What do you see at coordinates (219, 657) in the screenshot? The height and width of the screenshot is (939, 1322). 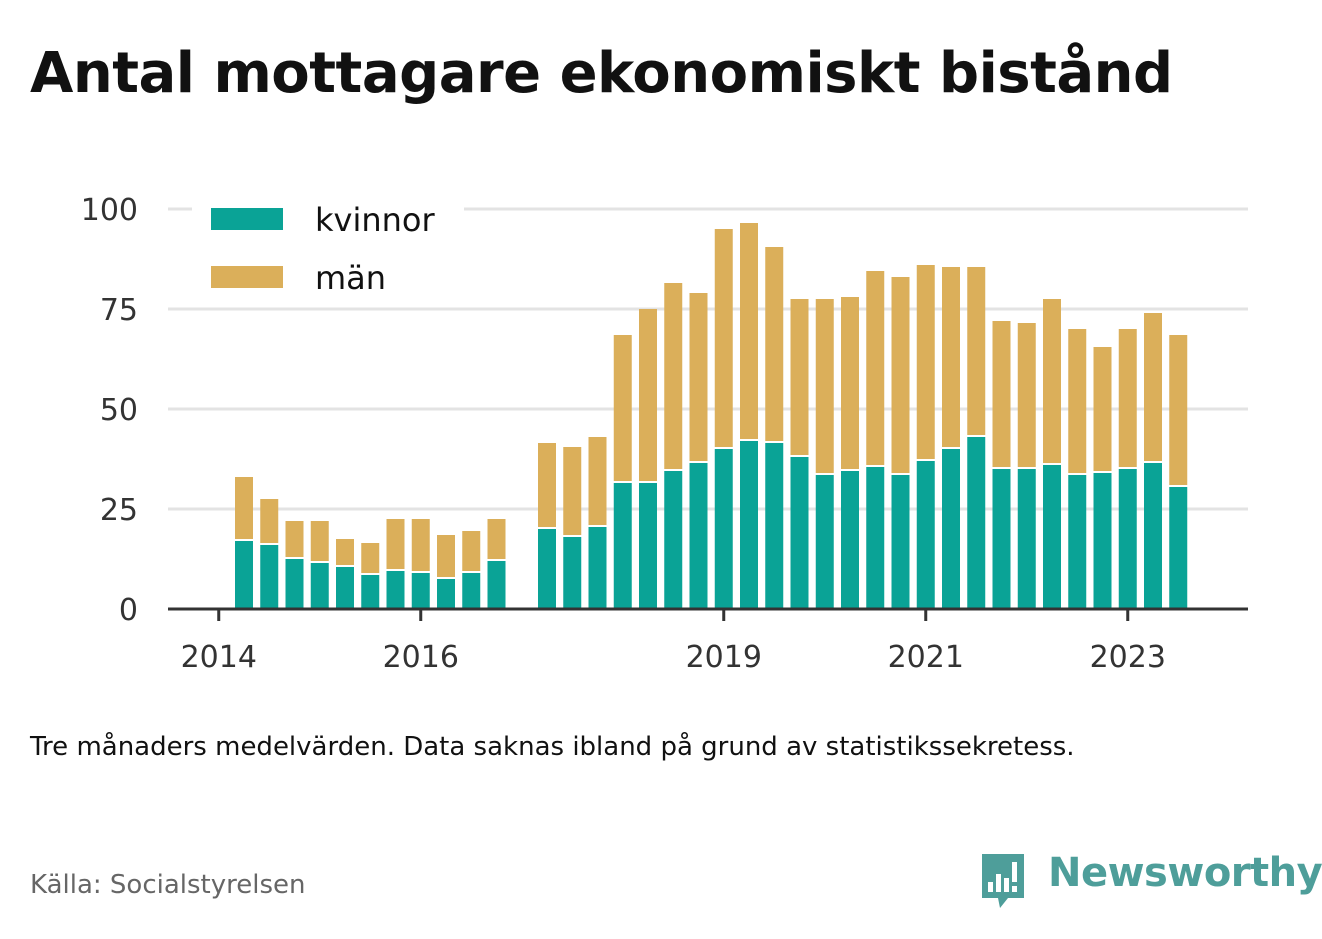 I see `x-tick-label: 2014` at bounding box center [219, 657].